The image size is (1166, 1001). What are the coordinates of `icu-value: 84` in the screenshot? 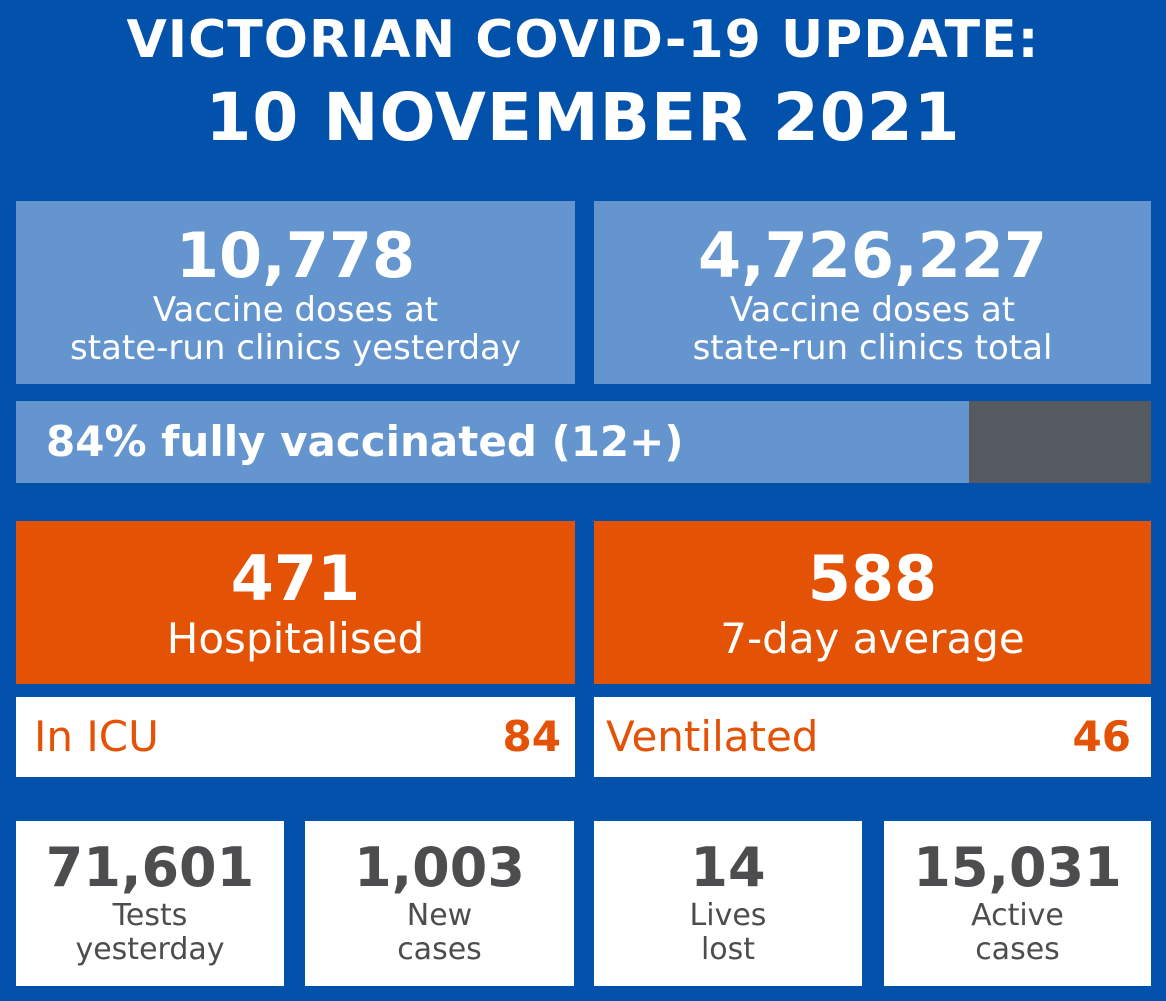 It's located at (531, 736).